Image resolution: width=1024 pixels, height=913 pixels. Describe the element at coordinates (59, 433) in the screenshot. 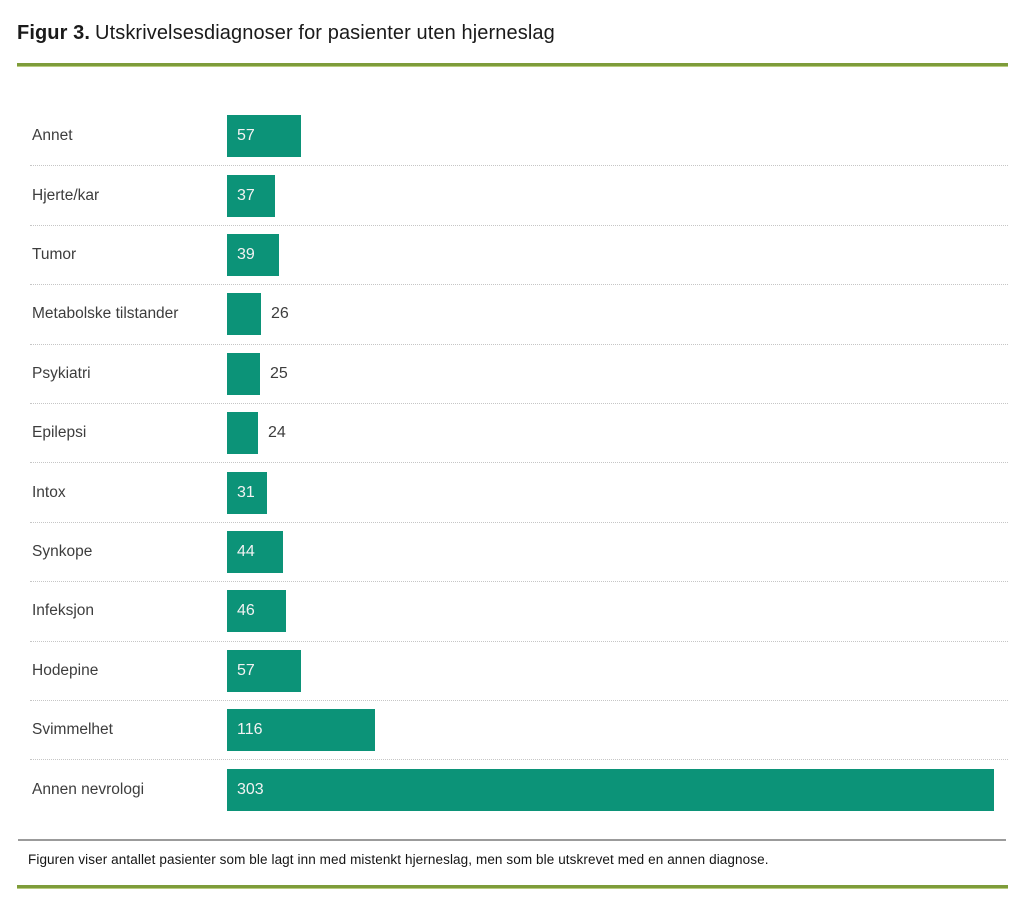

I see `category-label: Epilepsi` at that location.